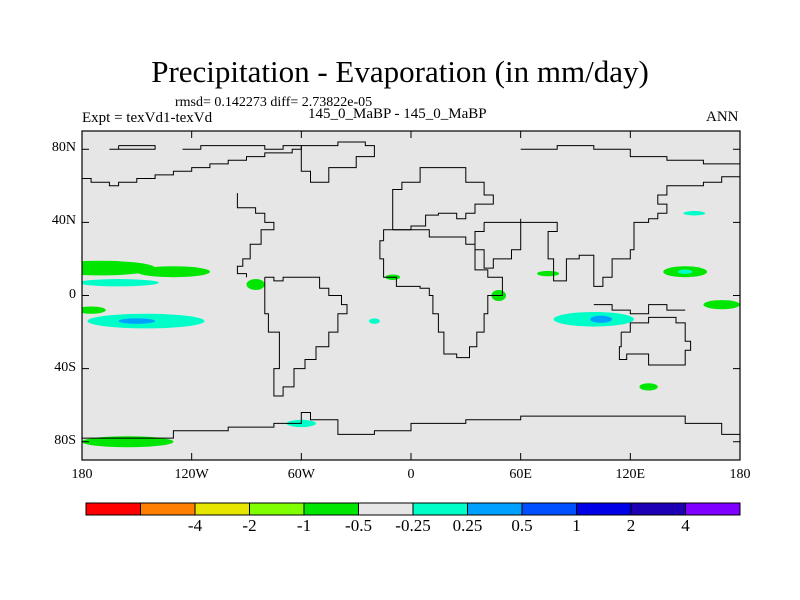 Image resolution: width=800 pixels, height=600 pixels. Describe the element at coordinates (576, 525) in the screenshot. I see `colorbar-label-7: 1` at that location.